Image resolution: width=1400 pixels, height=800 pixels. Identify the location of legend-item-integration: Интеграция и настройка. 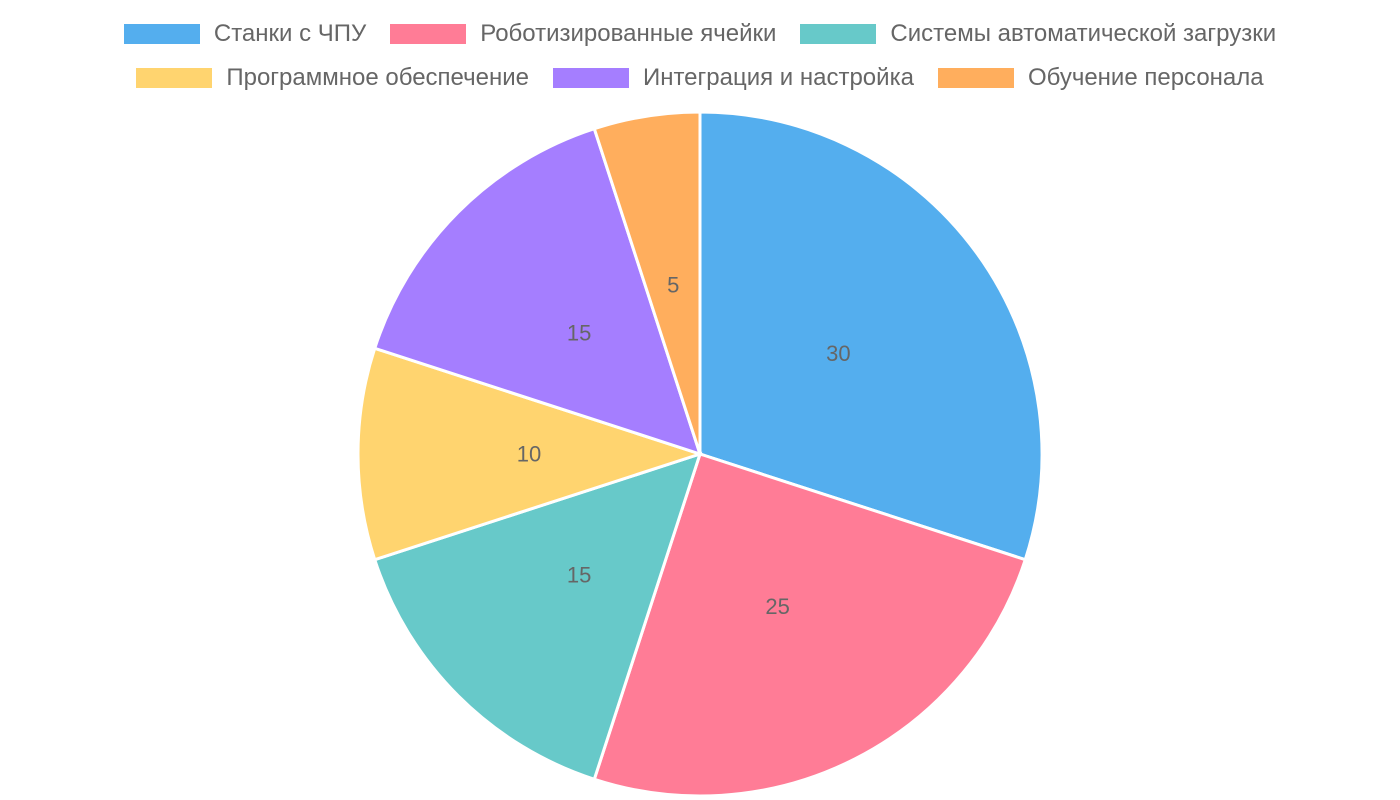
(733, 78).